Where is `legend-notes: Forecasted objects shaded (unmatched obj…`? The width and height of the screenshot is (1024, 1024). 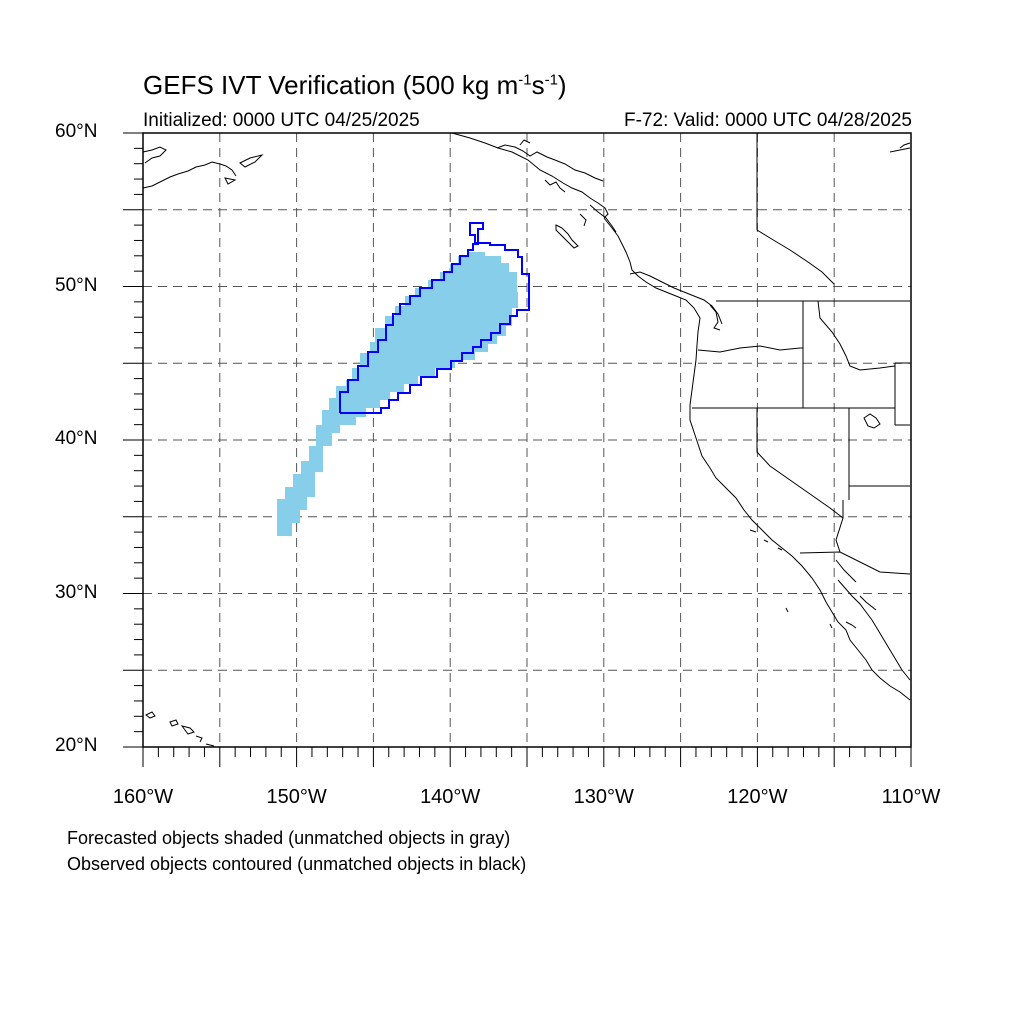 legend-notes: Forecasted objects shaded (unmatched obj… is located at coordinates (296, 851).